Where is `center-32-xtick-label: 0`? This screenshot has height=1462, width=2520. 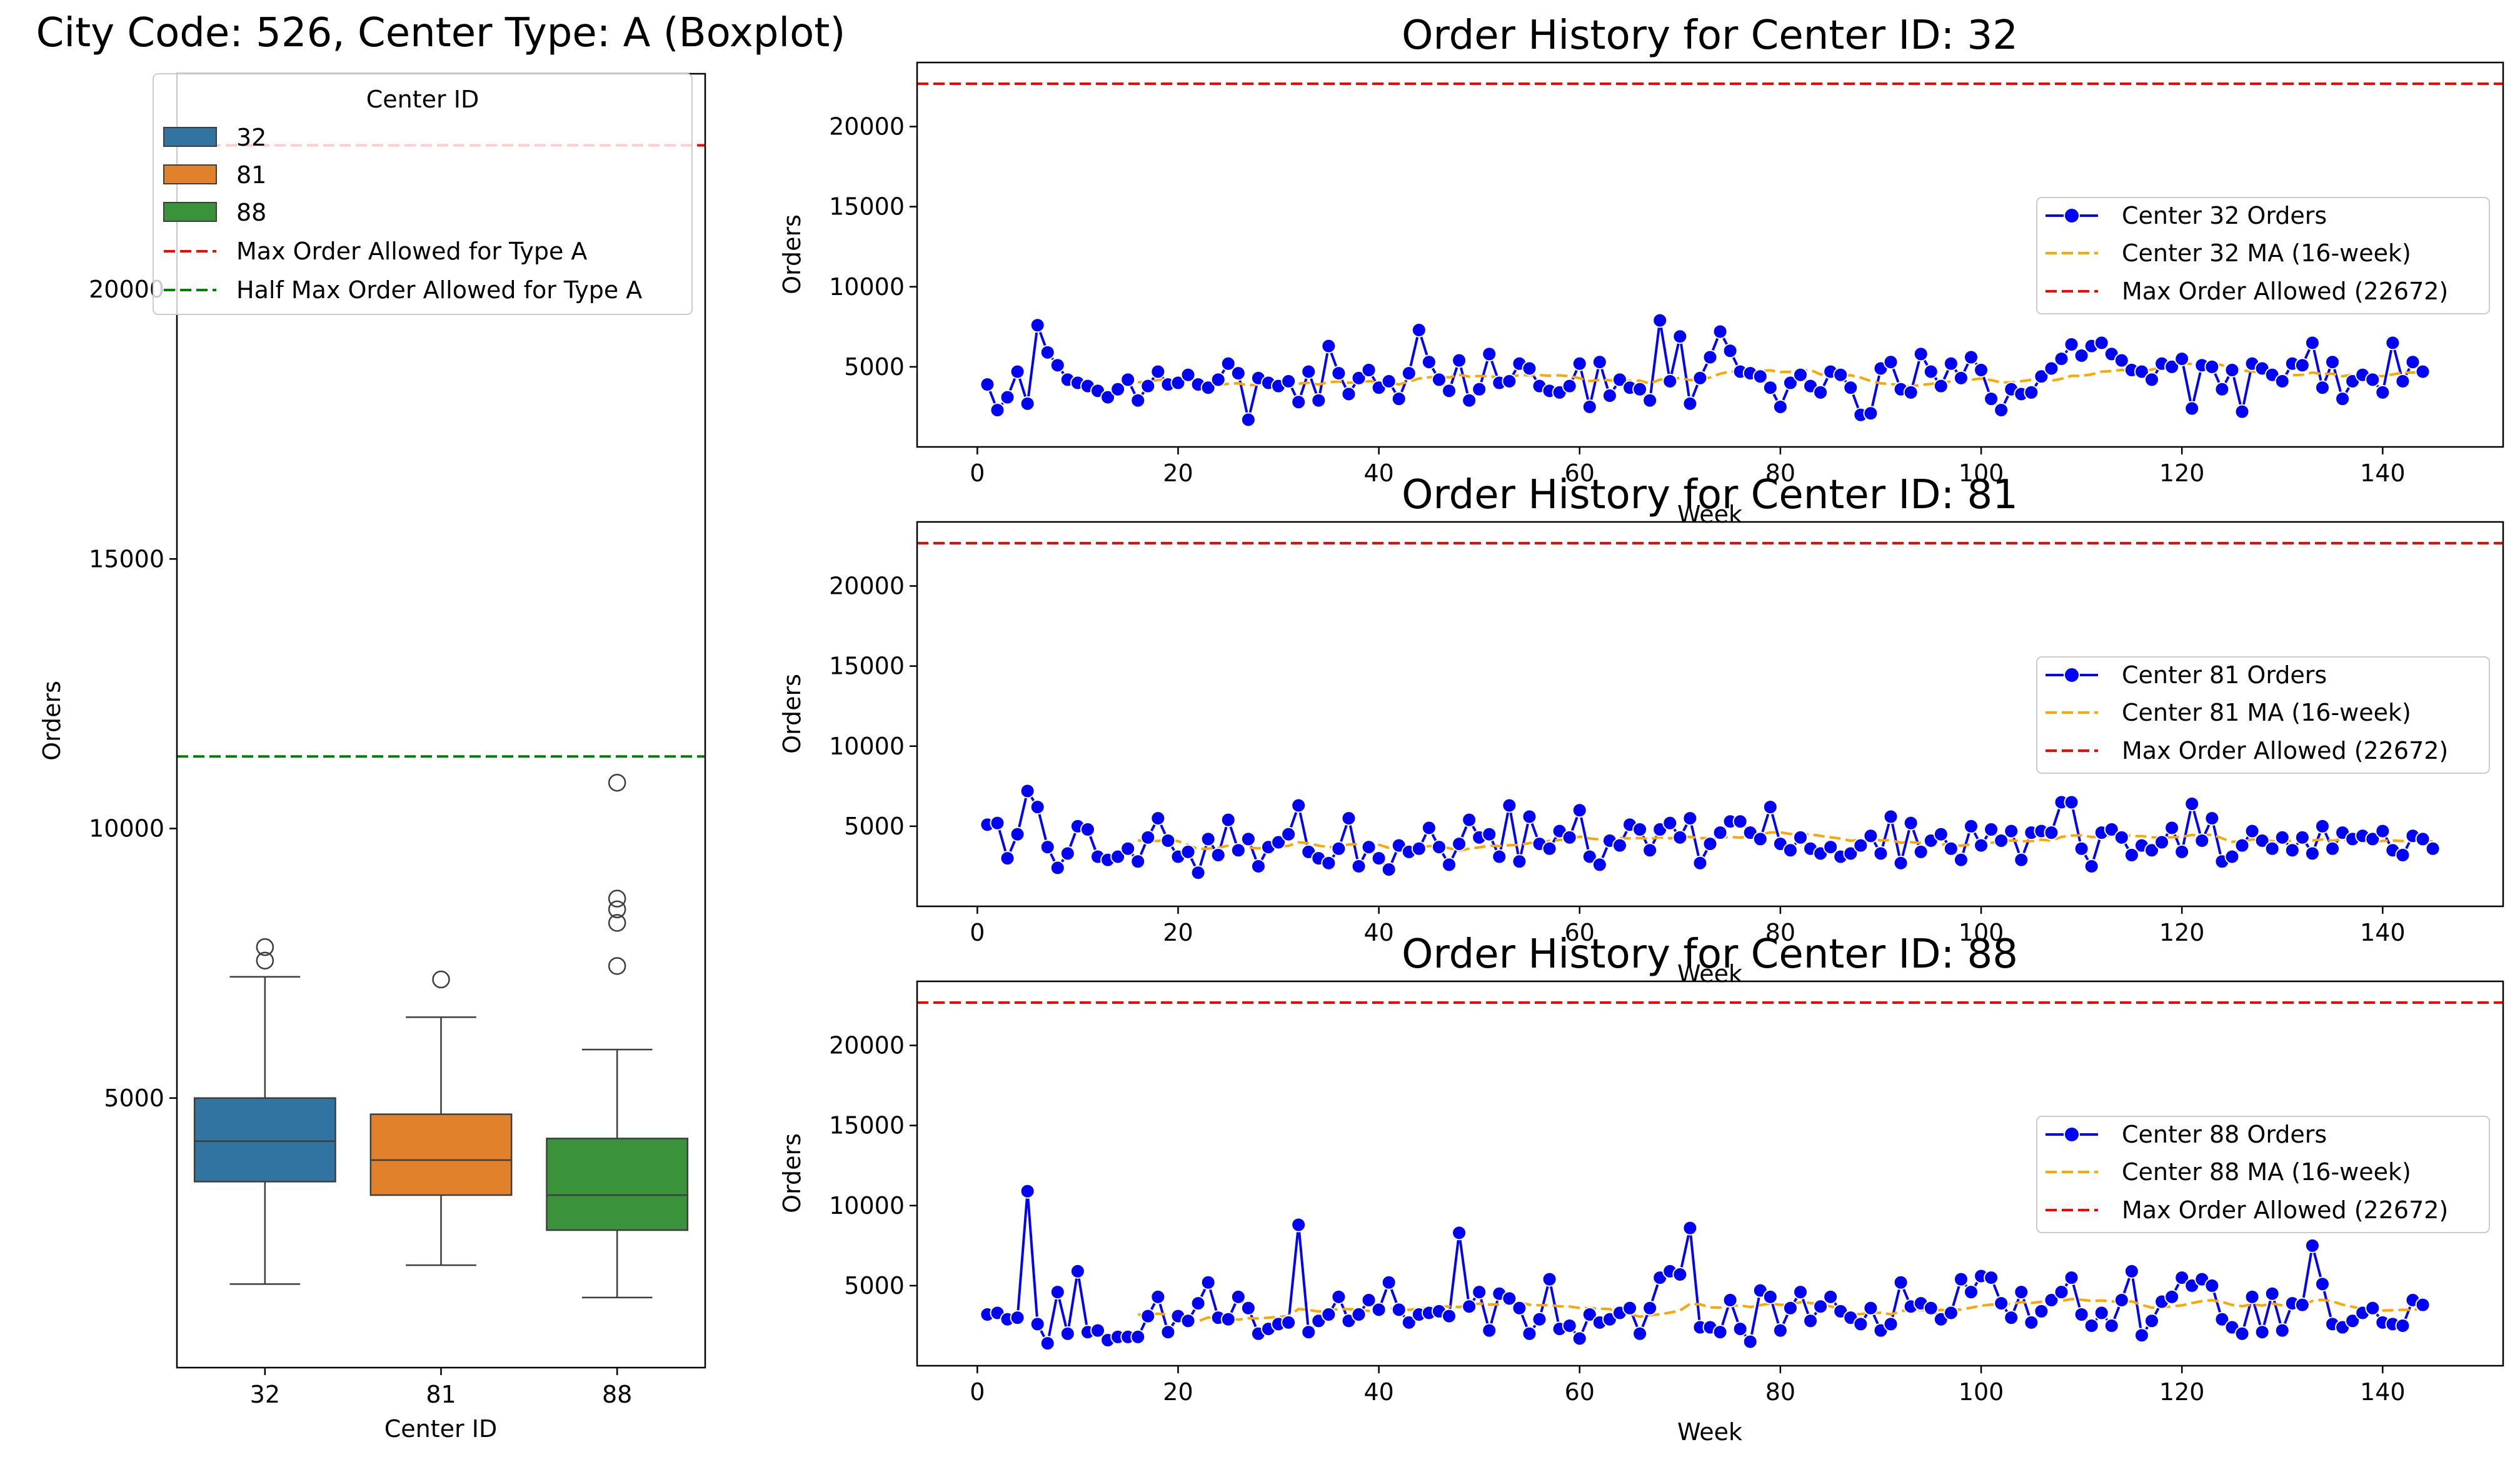 center-32-xtick-label: 0 is located at coordinates (978, 473).